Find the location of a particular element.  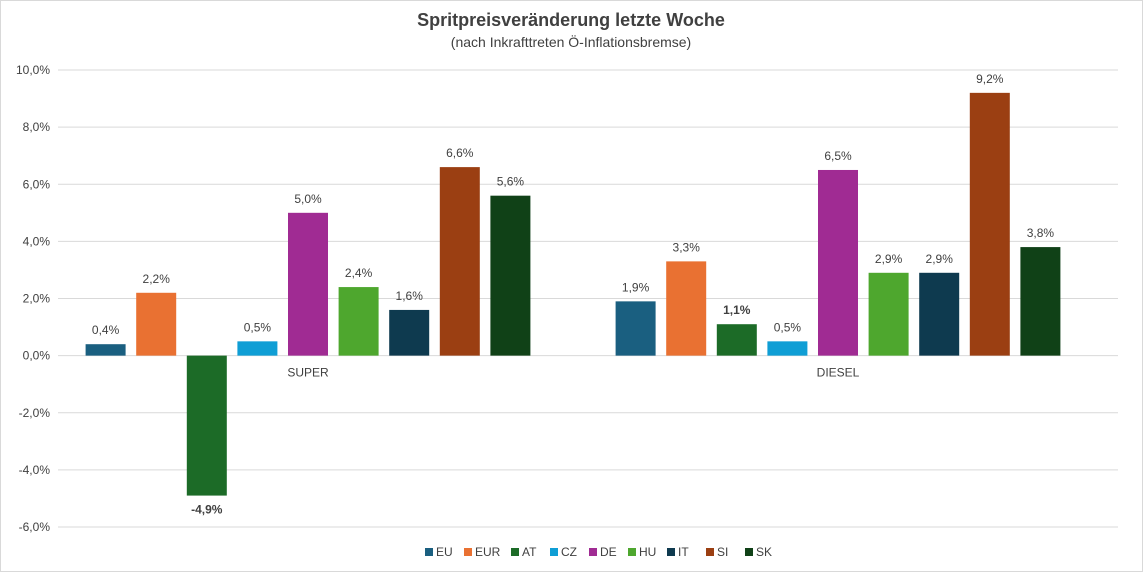

data-label: 2,4% is located at coordinates (359, 273).